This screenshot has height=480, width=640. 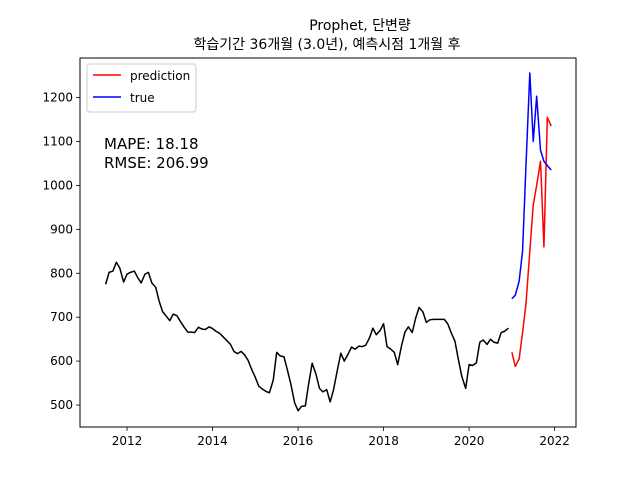 I want to click on y-tick-label: 1200, so click(x=57, y=98).